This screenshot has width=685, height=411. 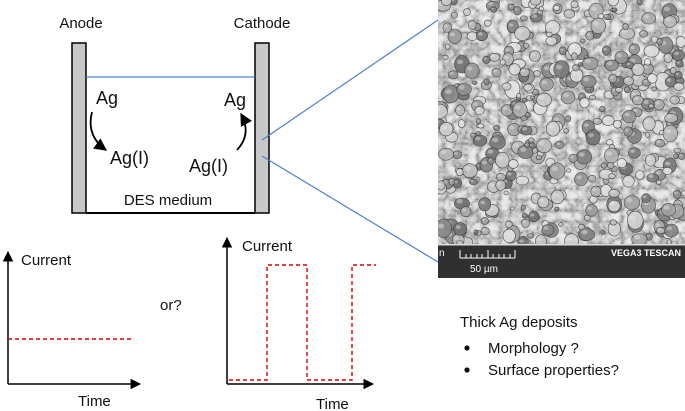 I want to click on anode-ion-label: Ag(I), so click(x=129, y=158).